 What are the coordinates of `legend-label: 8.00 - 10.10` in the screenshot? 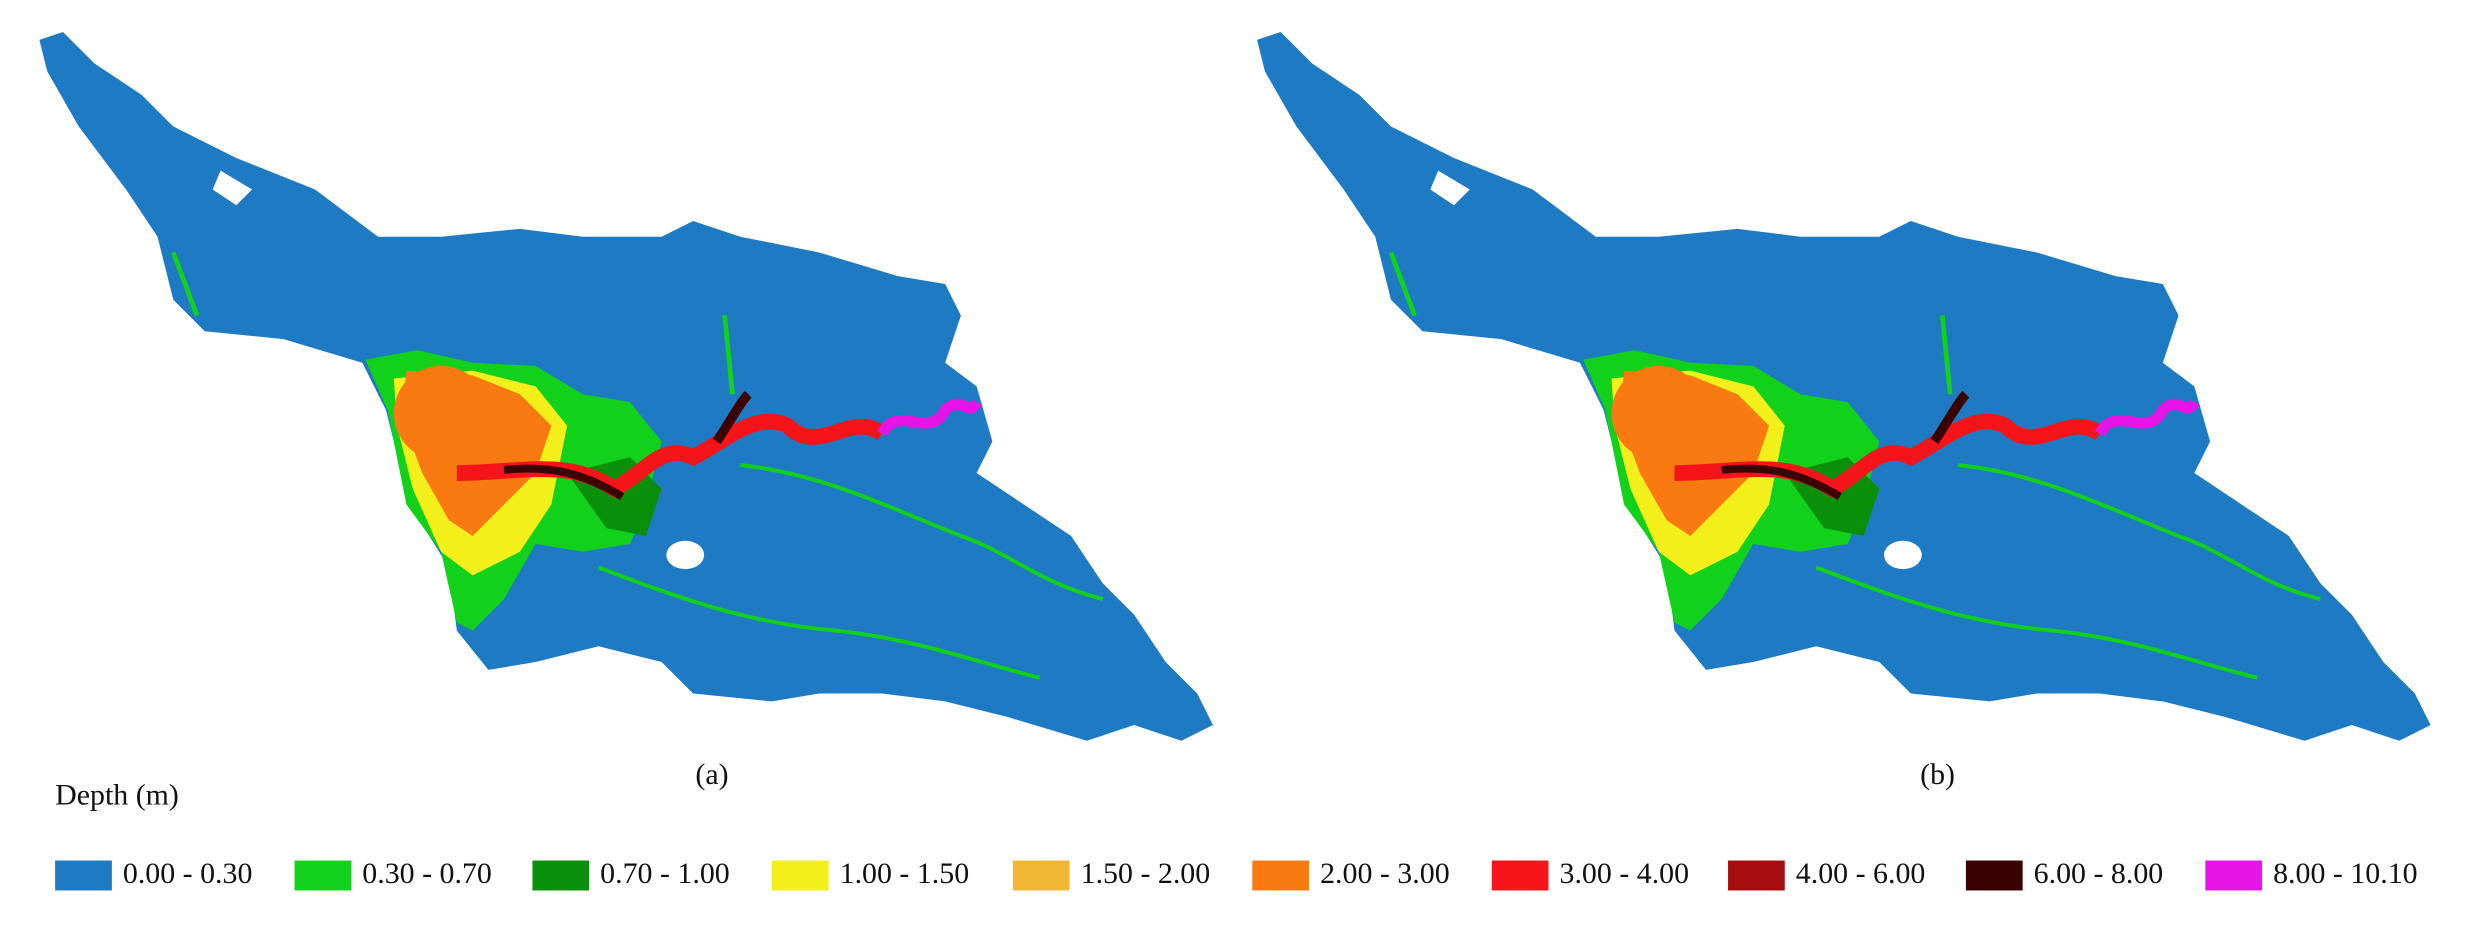 It's located at (2345, 873).